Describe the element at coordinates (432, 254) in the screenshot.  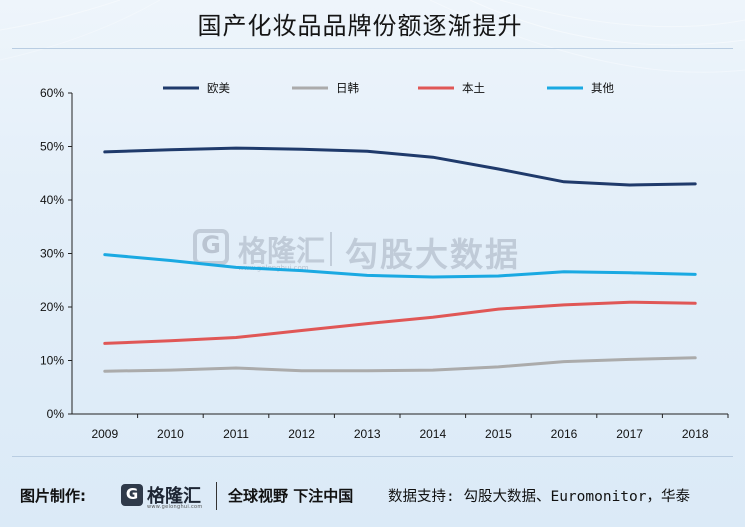
I see `watermark-text: 勾股大数据` at that location.